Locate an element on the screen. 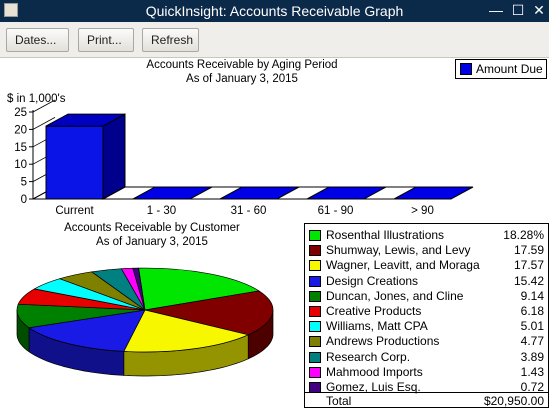 Image resolution: width=549 pixels, height=409 pixels. bar-legend: Amount Due is located at coordinates (501, 69).